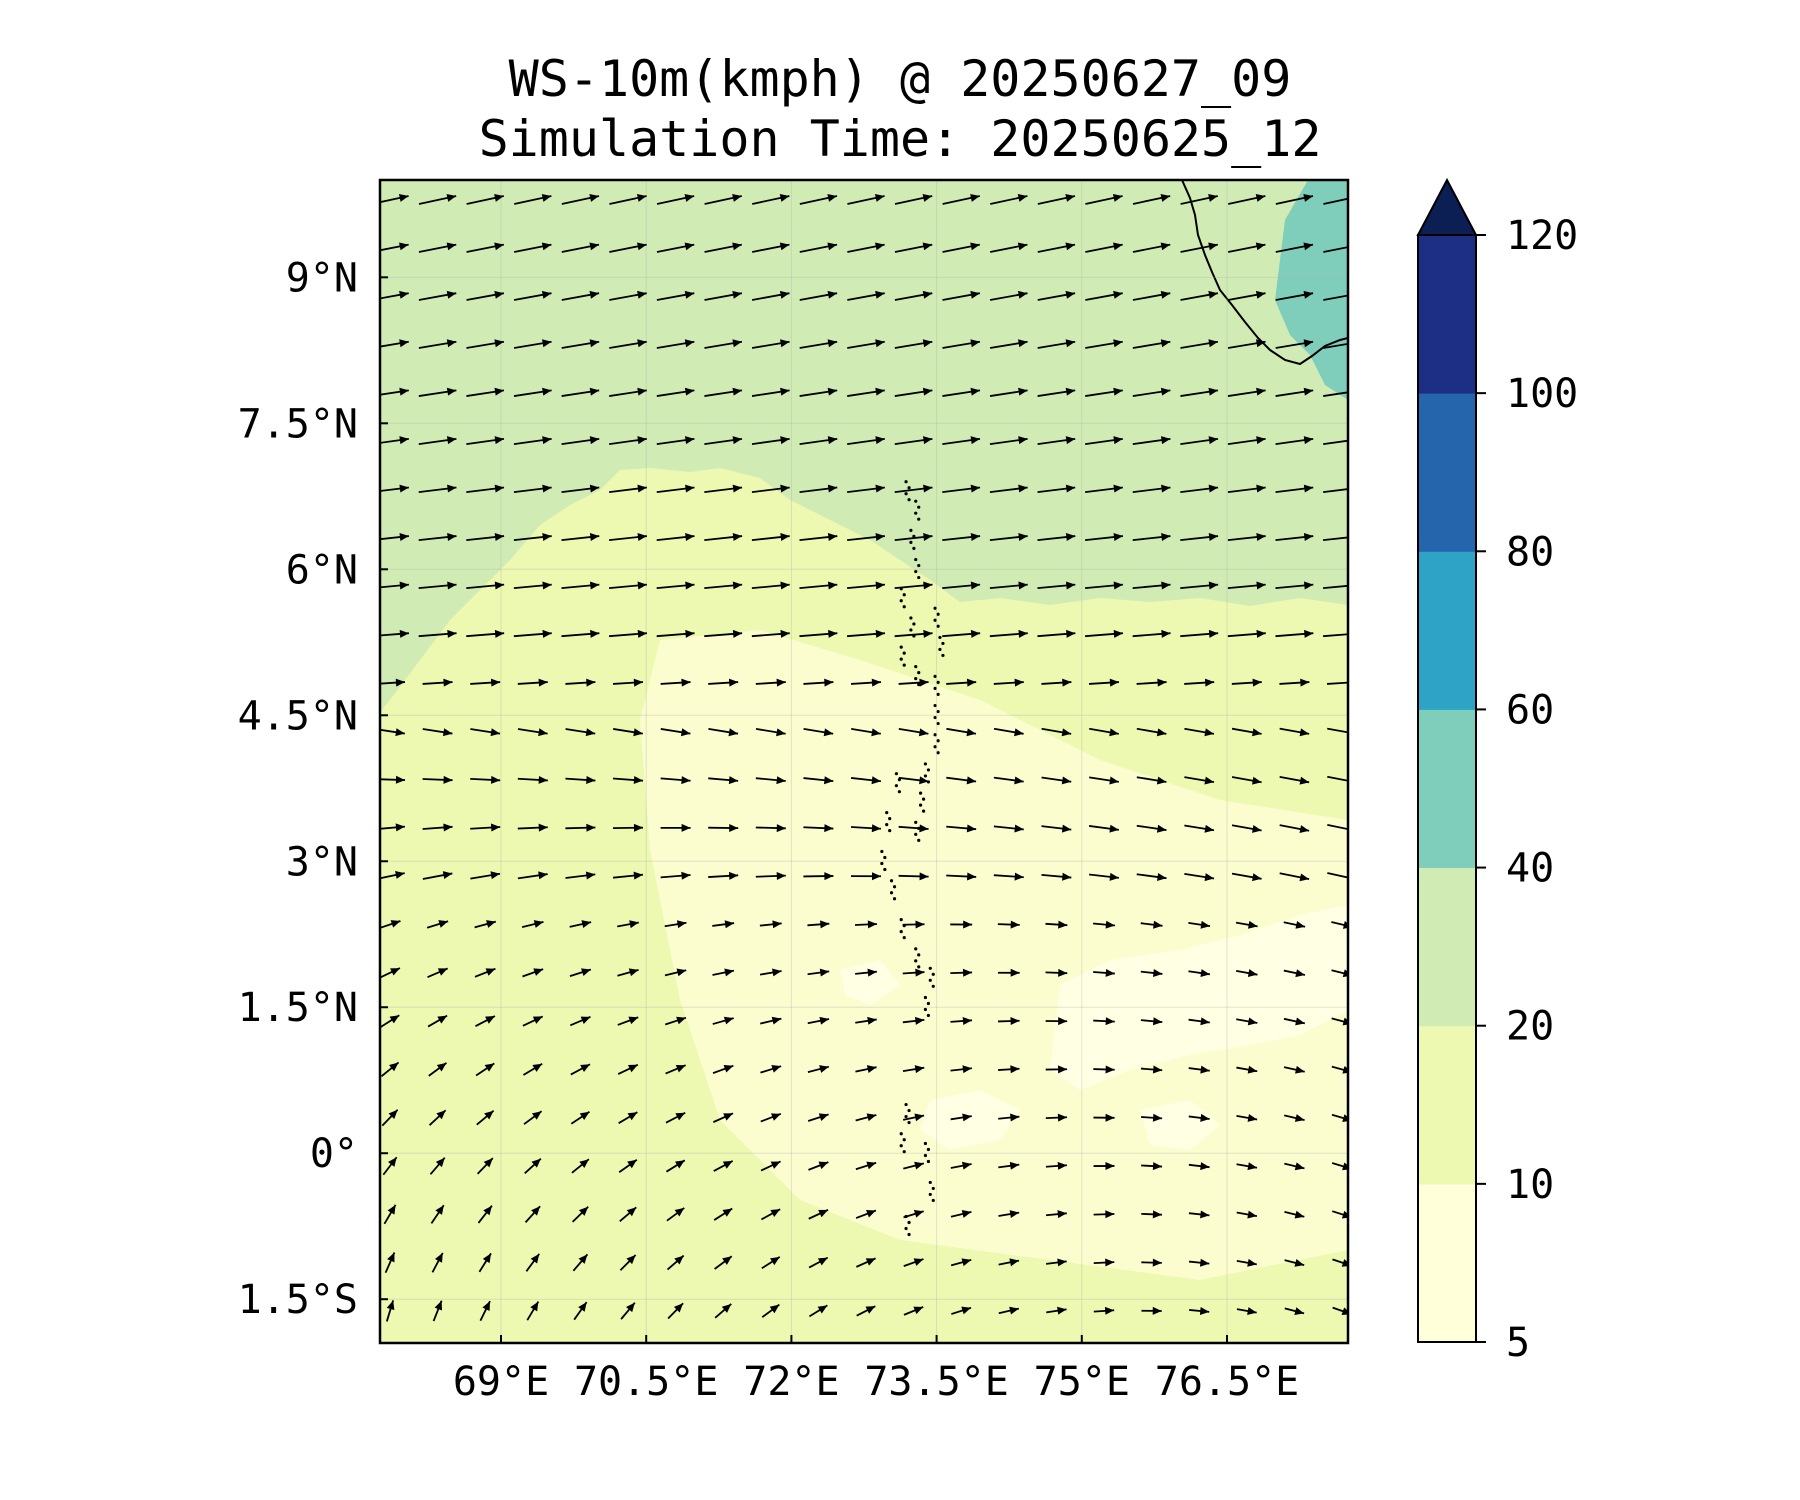 This screenshot has height=1500, width=1800. Describe the element at coordinates (1542, 394) in the screenshot. I see `colorbar-tick-label: 100` at that location.